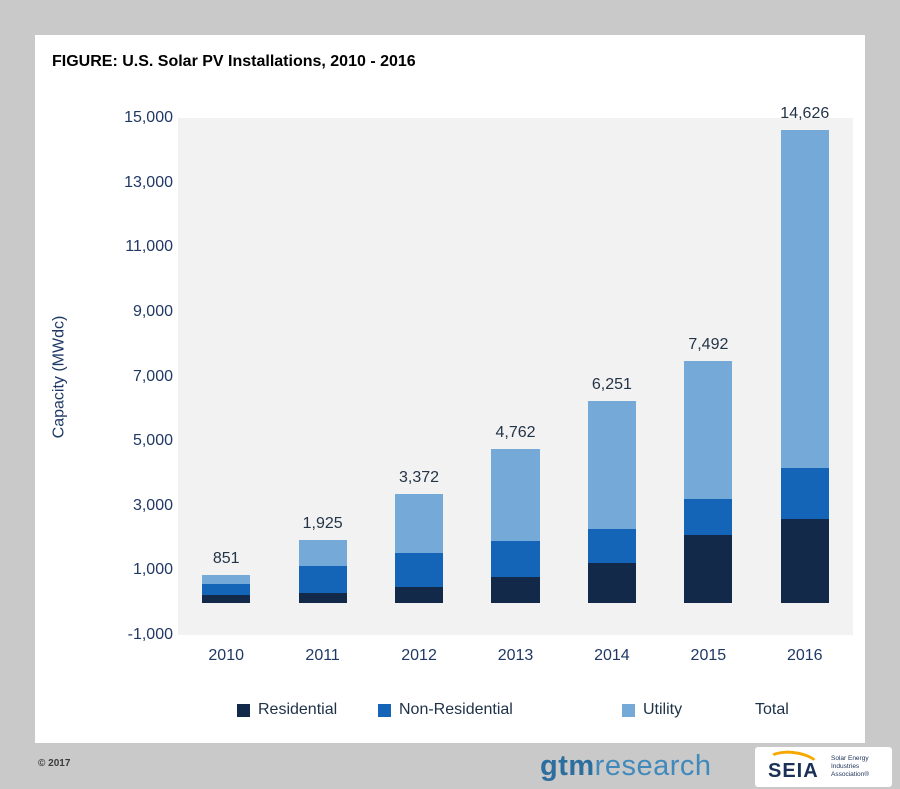 Image resolution: width=900 pixels, height=789 pixels. What do you see at coordinates (322, 524) in the screenshot?
I see `bar-total-label-2011: 1,925` at bounding box center [322, 524].